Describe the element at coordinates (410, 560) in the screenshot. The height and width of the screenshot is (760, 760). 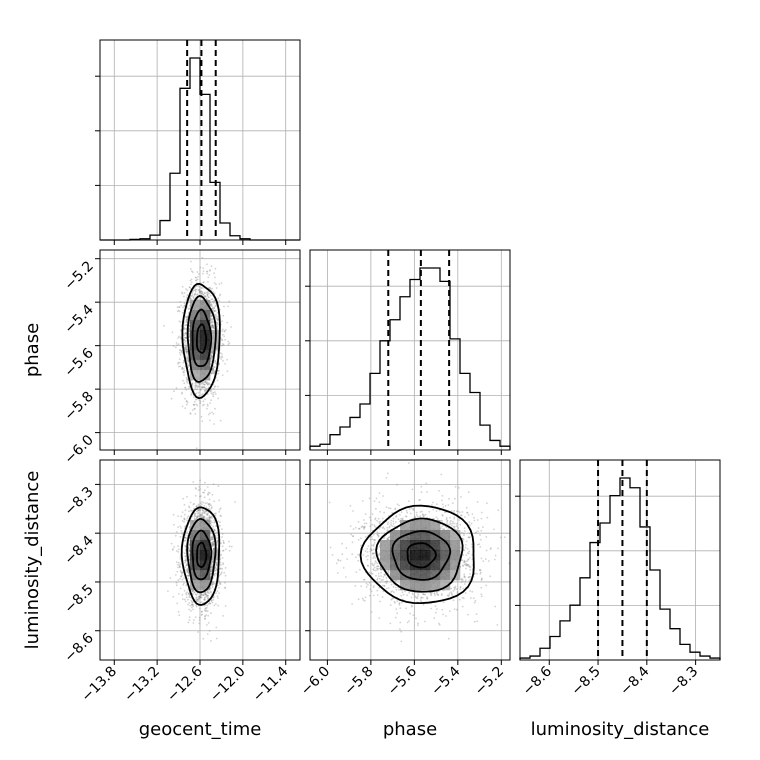
I see `scatter-panel-phase-luminosity_distance` at that location.